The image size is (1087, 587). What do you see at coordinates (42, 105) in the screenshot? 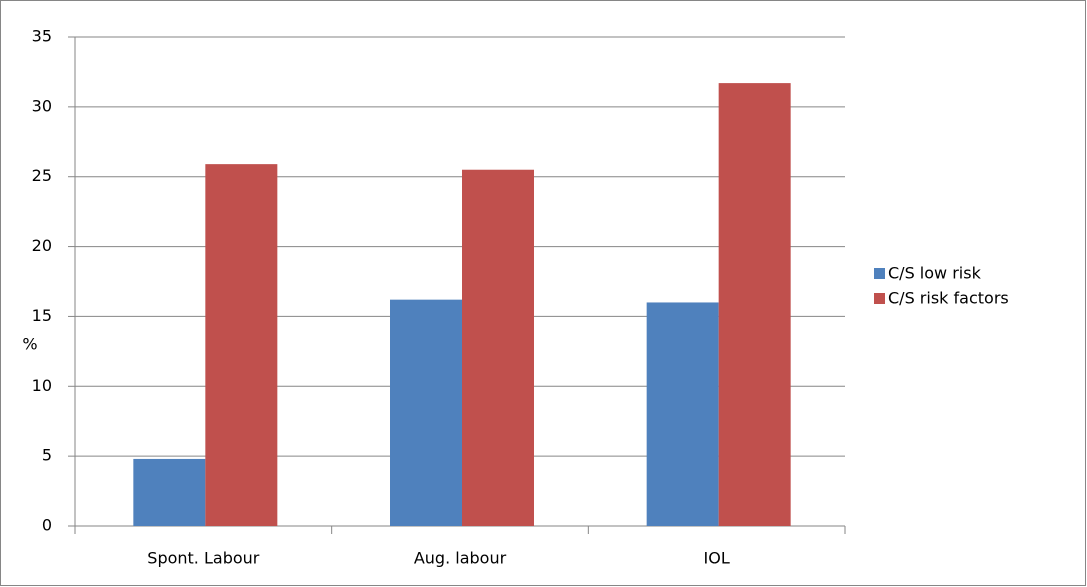
I see `y-tick-label: 30` at bounding box center [42, 105].